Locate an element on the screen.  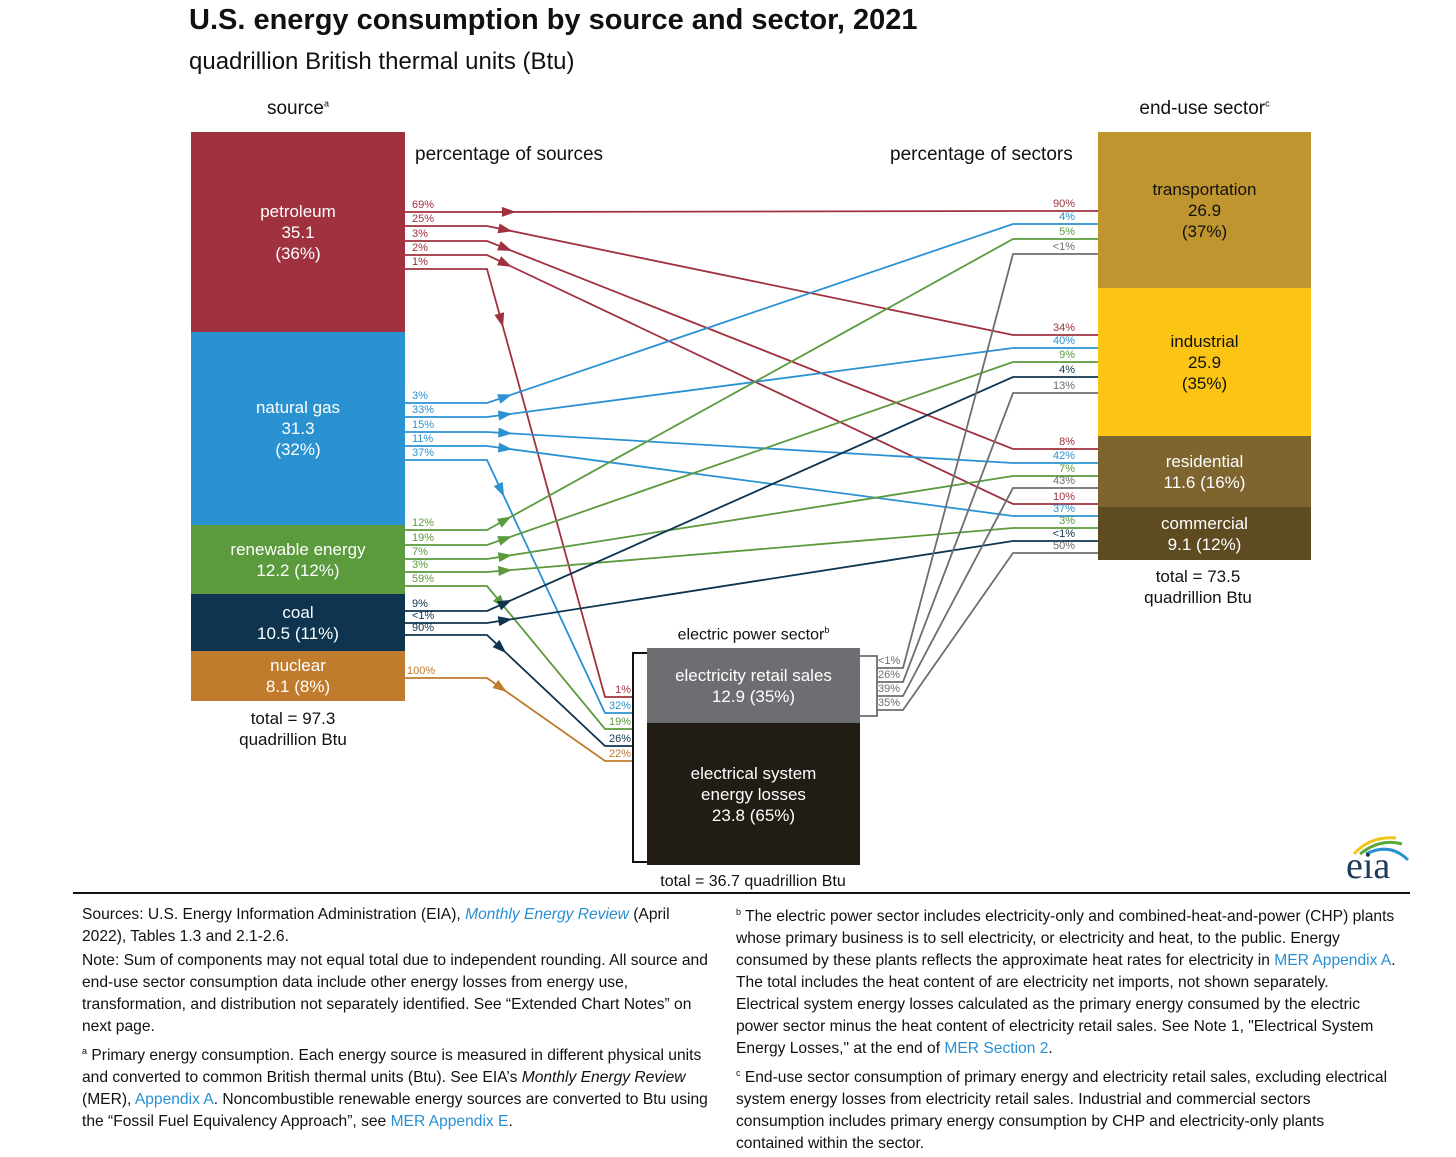
eia-logo-text: eia is located at coordinates (1368, 866).